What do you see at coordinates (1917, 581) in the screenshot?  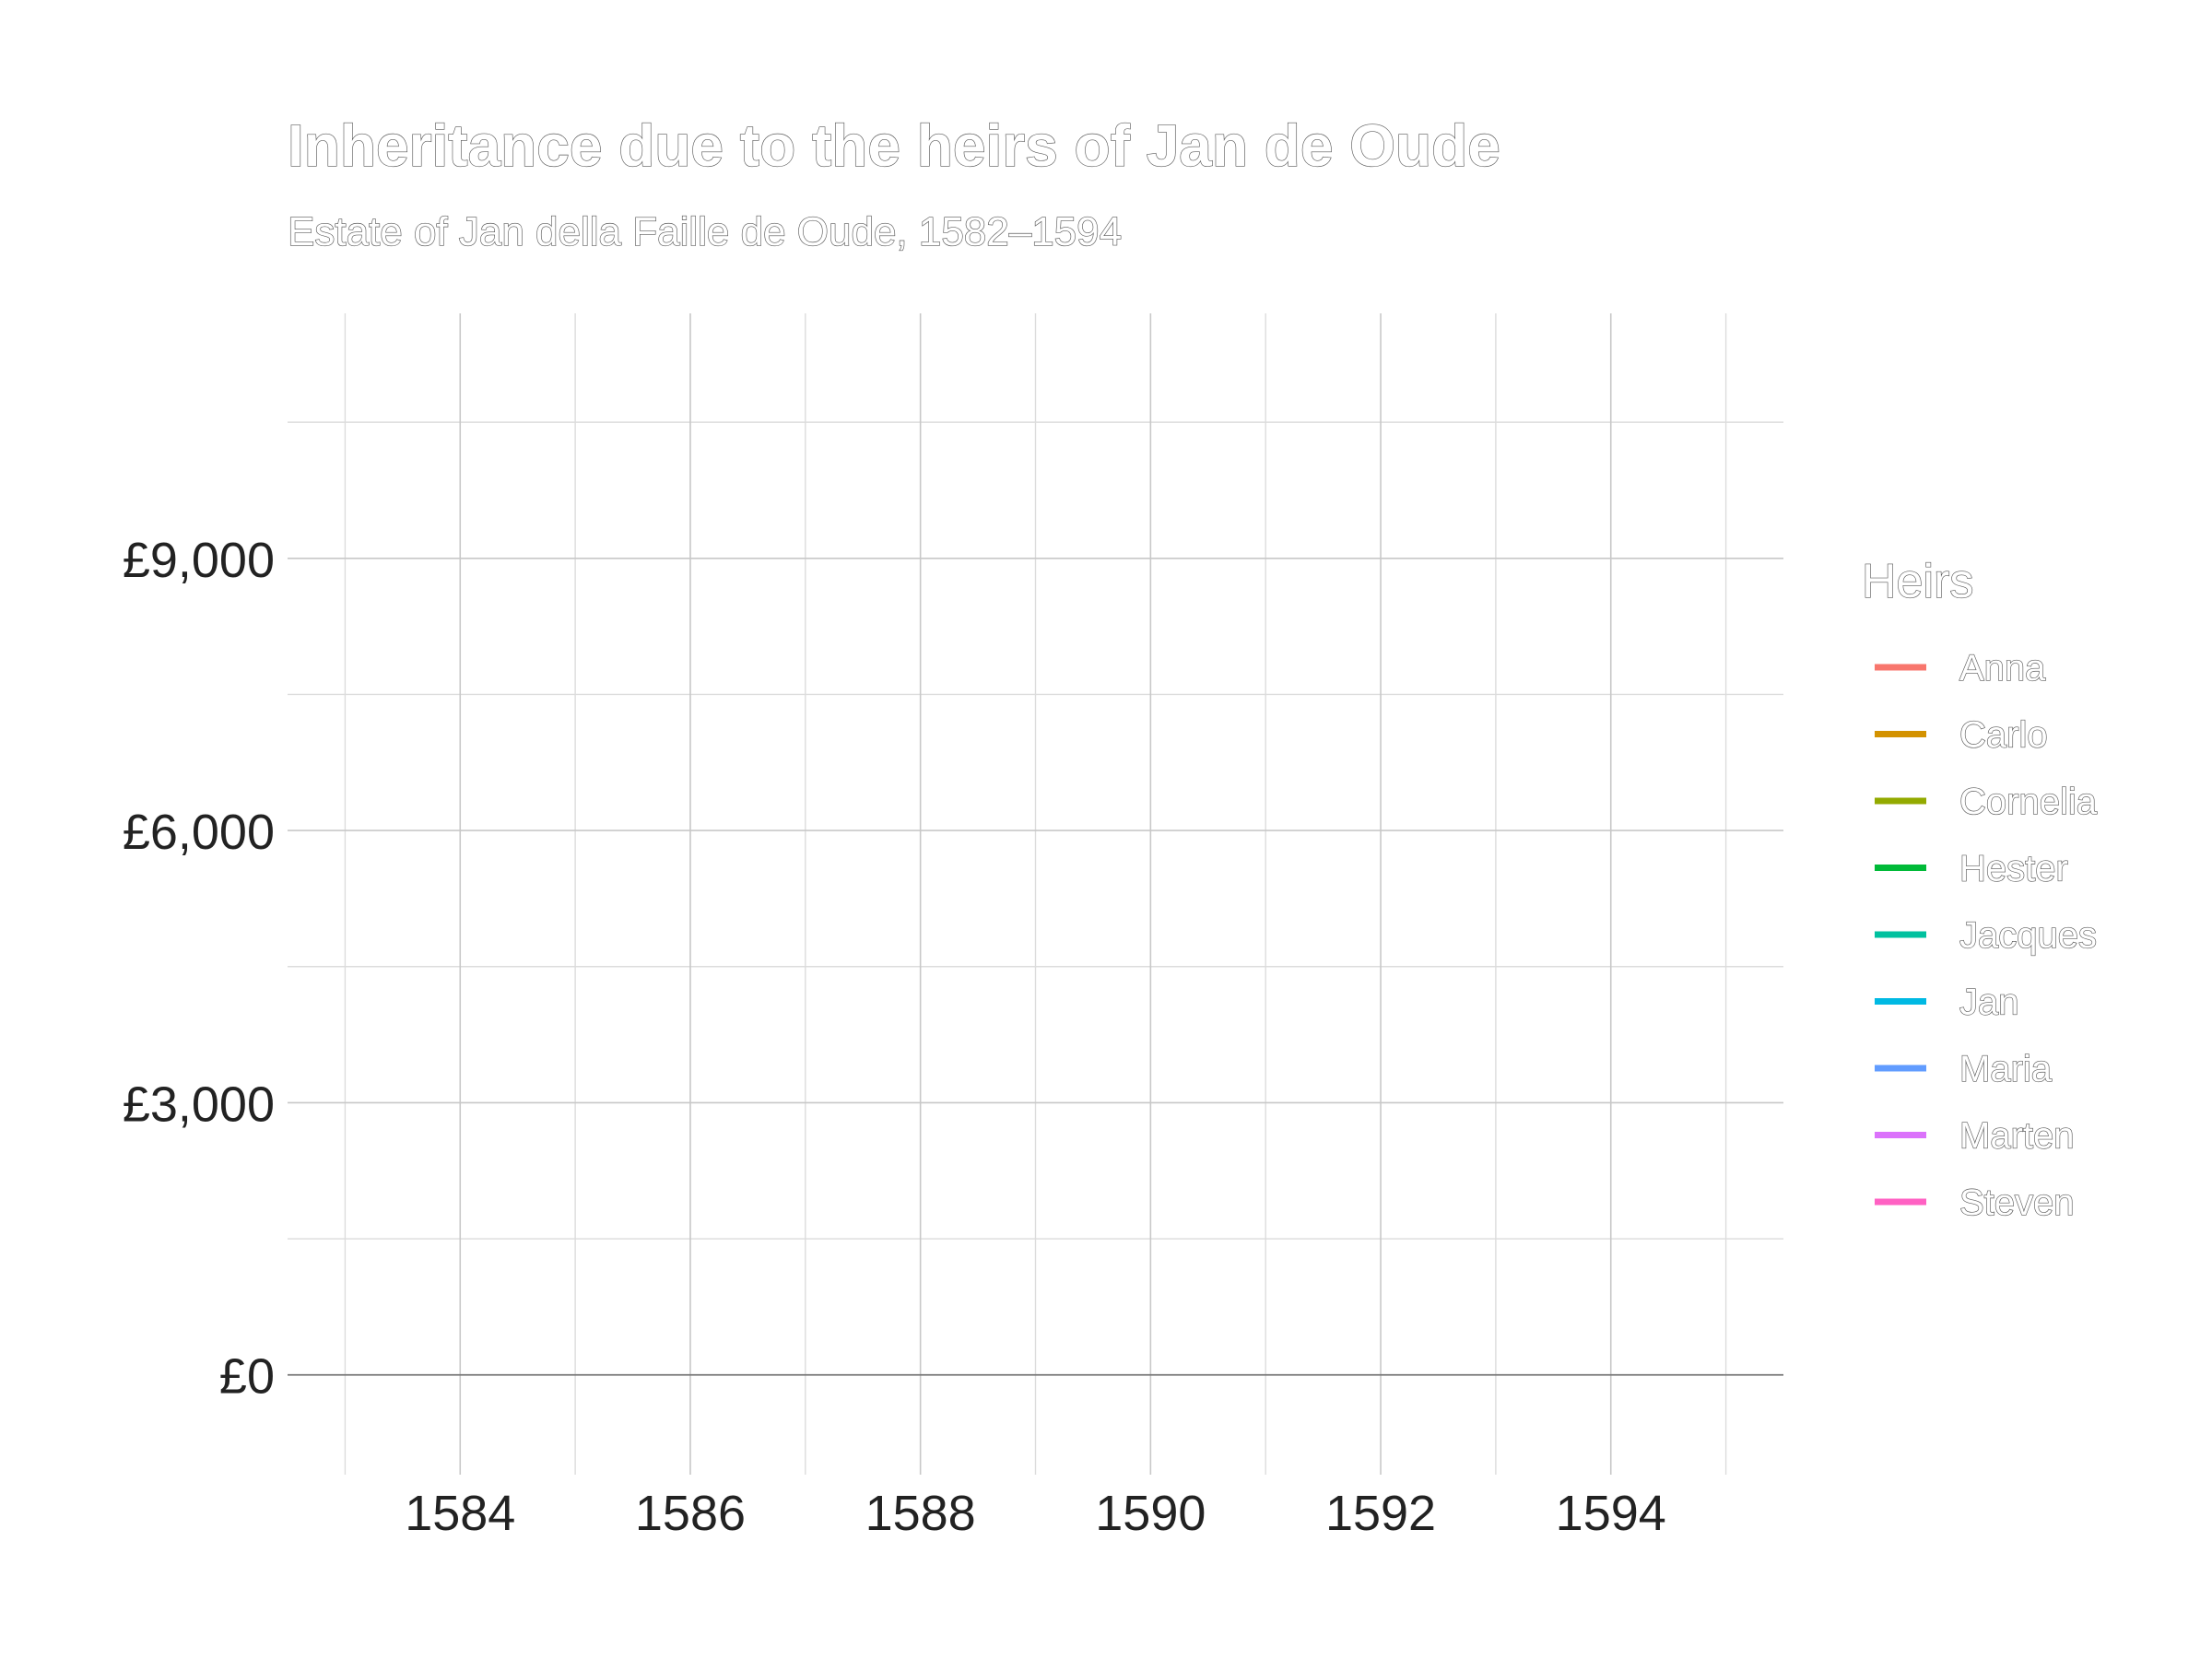 I see `legend-title: Heirs` at bounding box center [1917, 581].